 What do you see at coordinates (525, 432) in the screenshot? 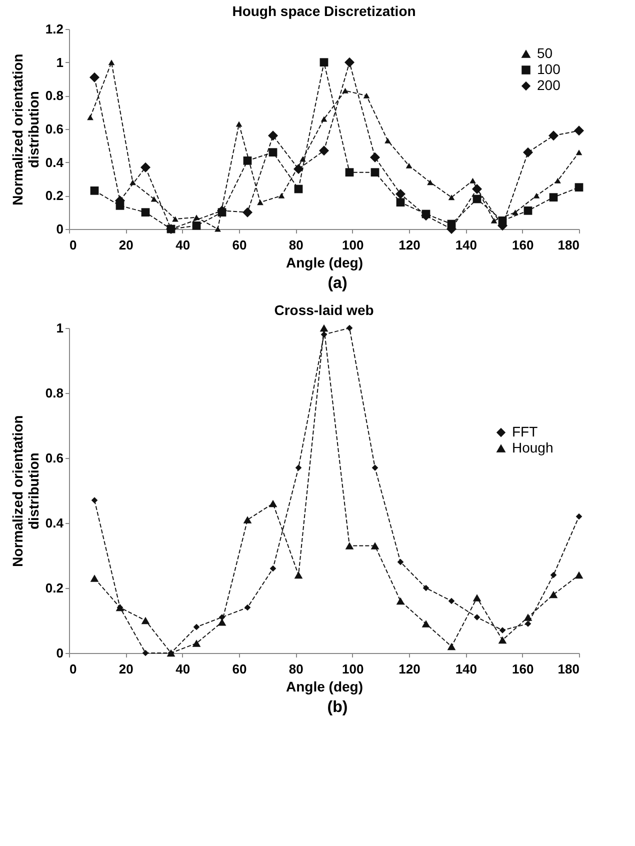
I see `legend-label: FFT` at bounding box center [525, 432].